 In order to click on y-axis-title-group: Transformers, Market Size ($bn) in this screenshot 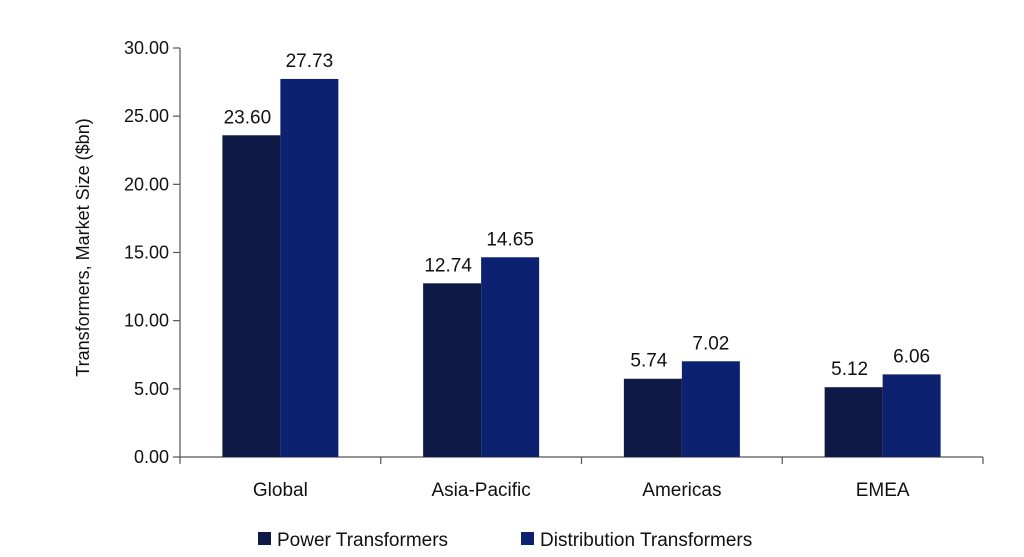, I will do `click(83, 247)`.